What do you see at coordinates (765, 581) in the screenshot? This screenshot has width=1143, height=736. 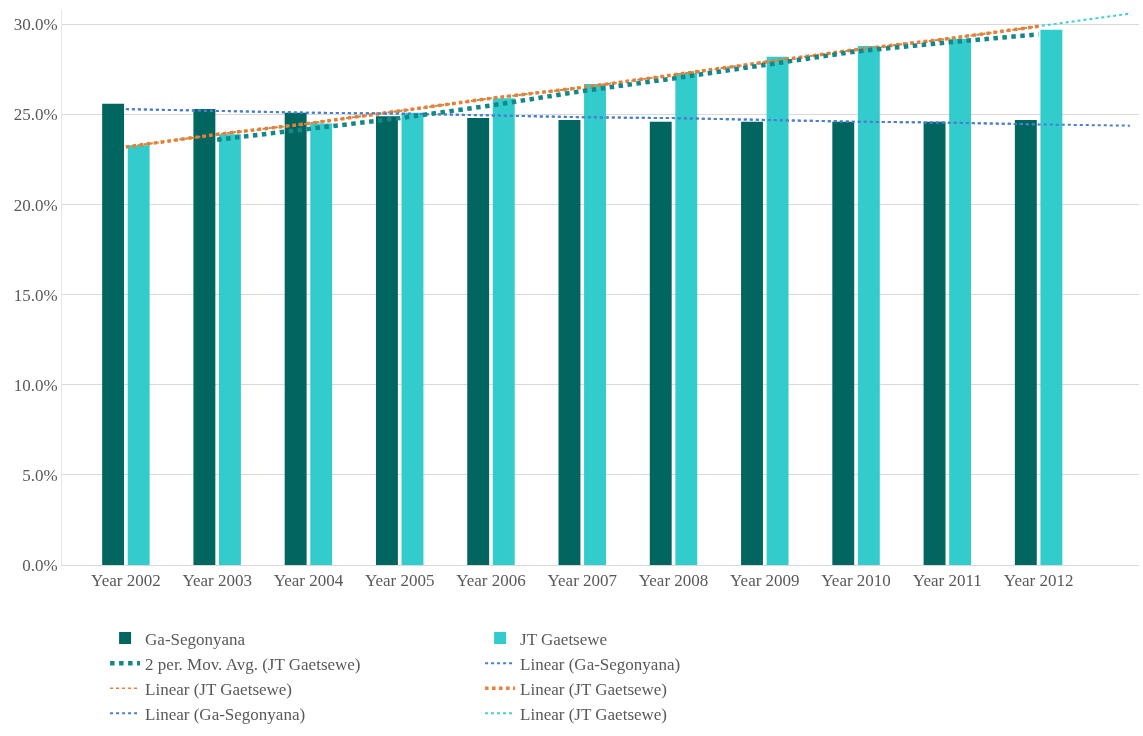 I see `x-tick-label: Year 2009` at bounding box center [765, 581].